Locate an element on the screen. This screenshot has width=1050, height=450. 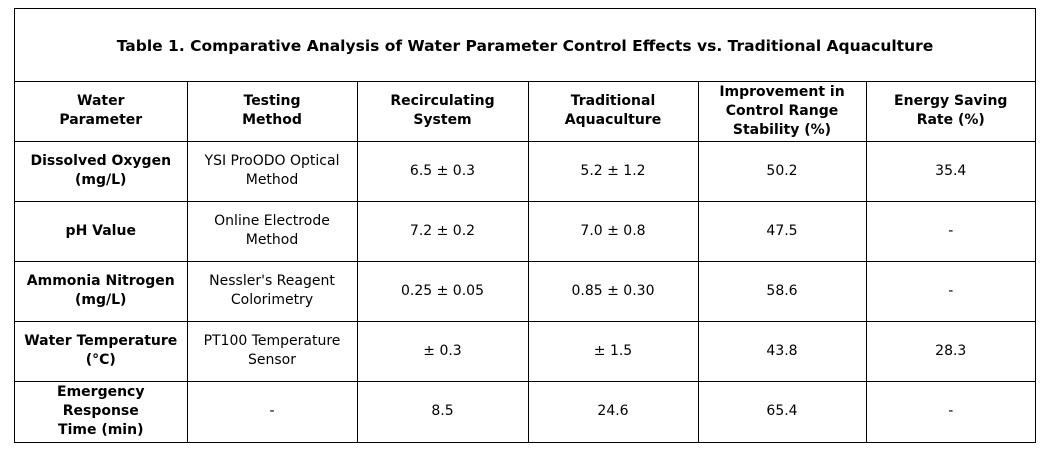
cell-improvement: 65.4 is located at coordinates (782, 411).